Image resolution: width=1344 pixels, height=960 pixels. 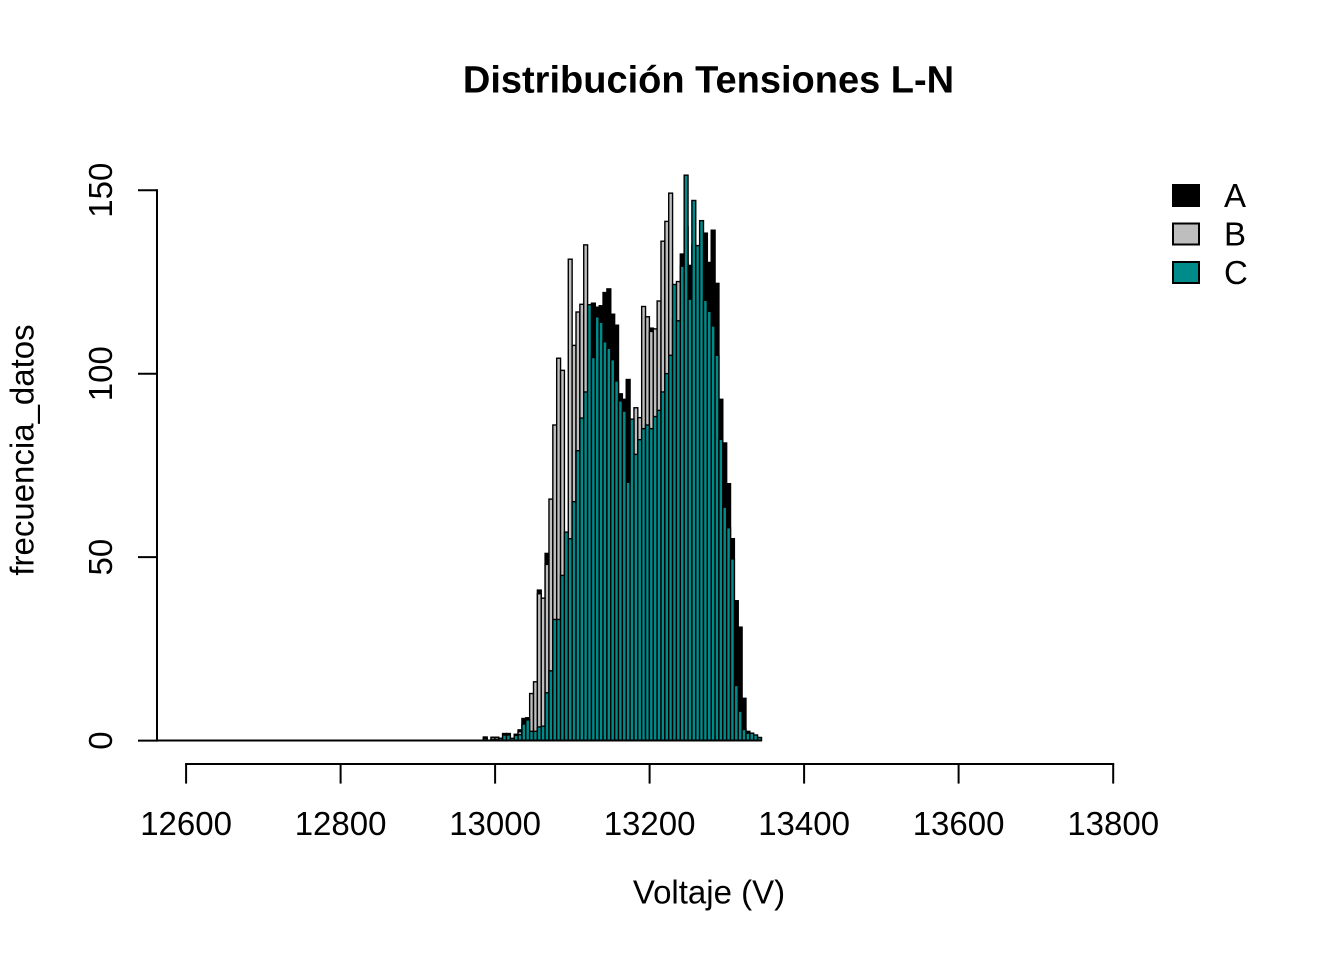 I want to click on svg-text: 12800, so click(x=341, y=823).